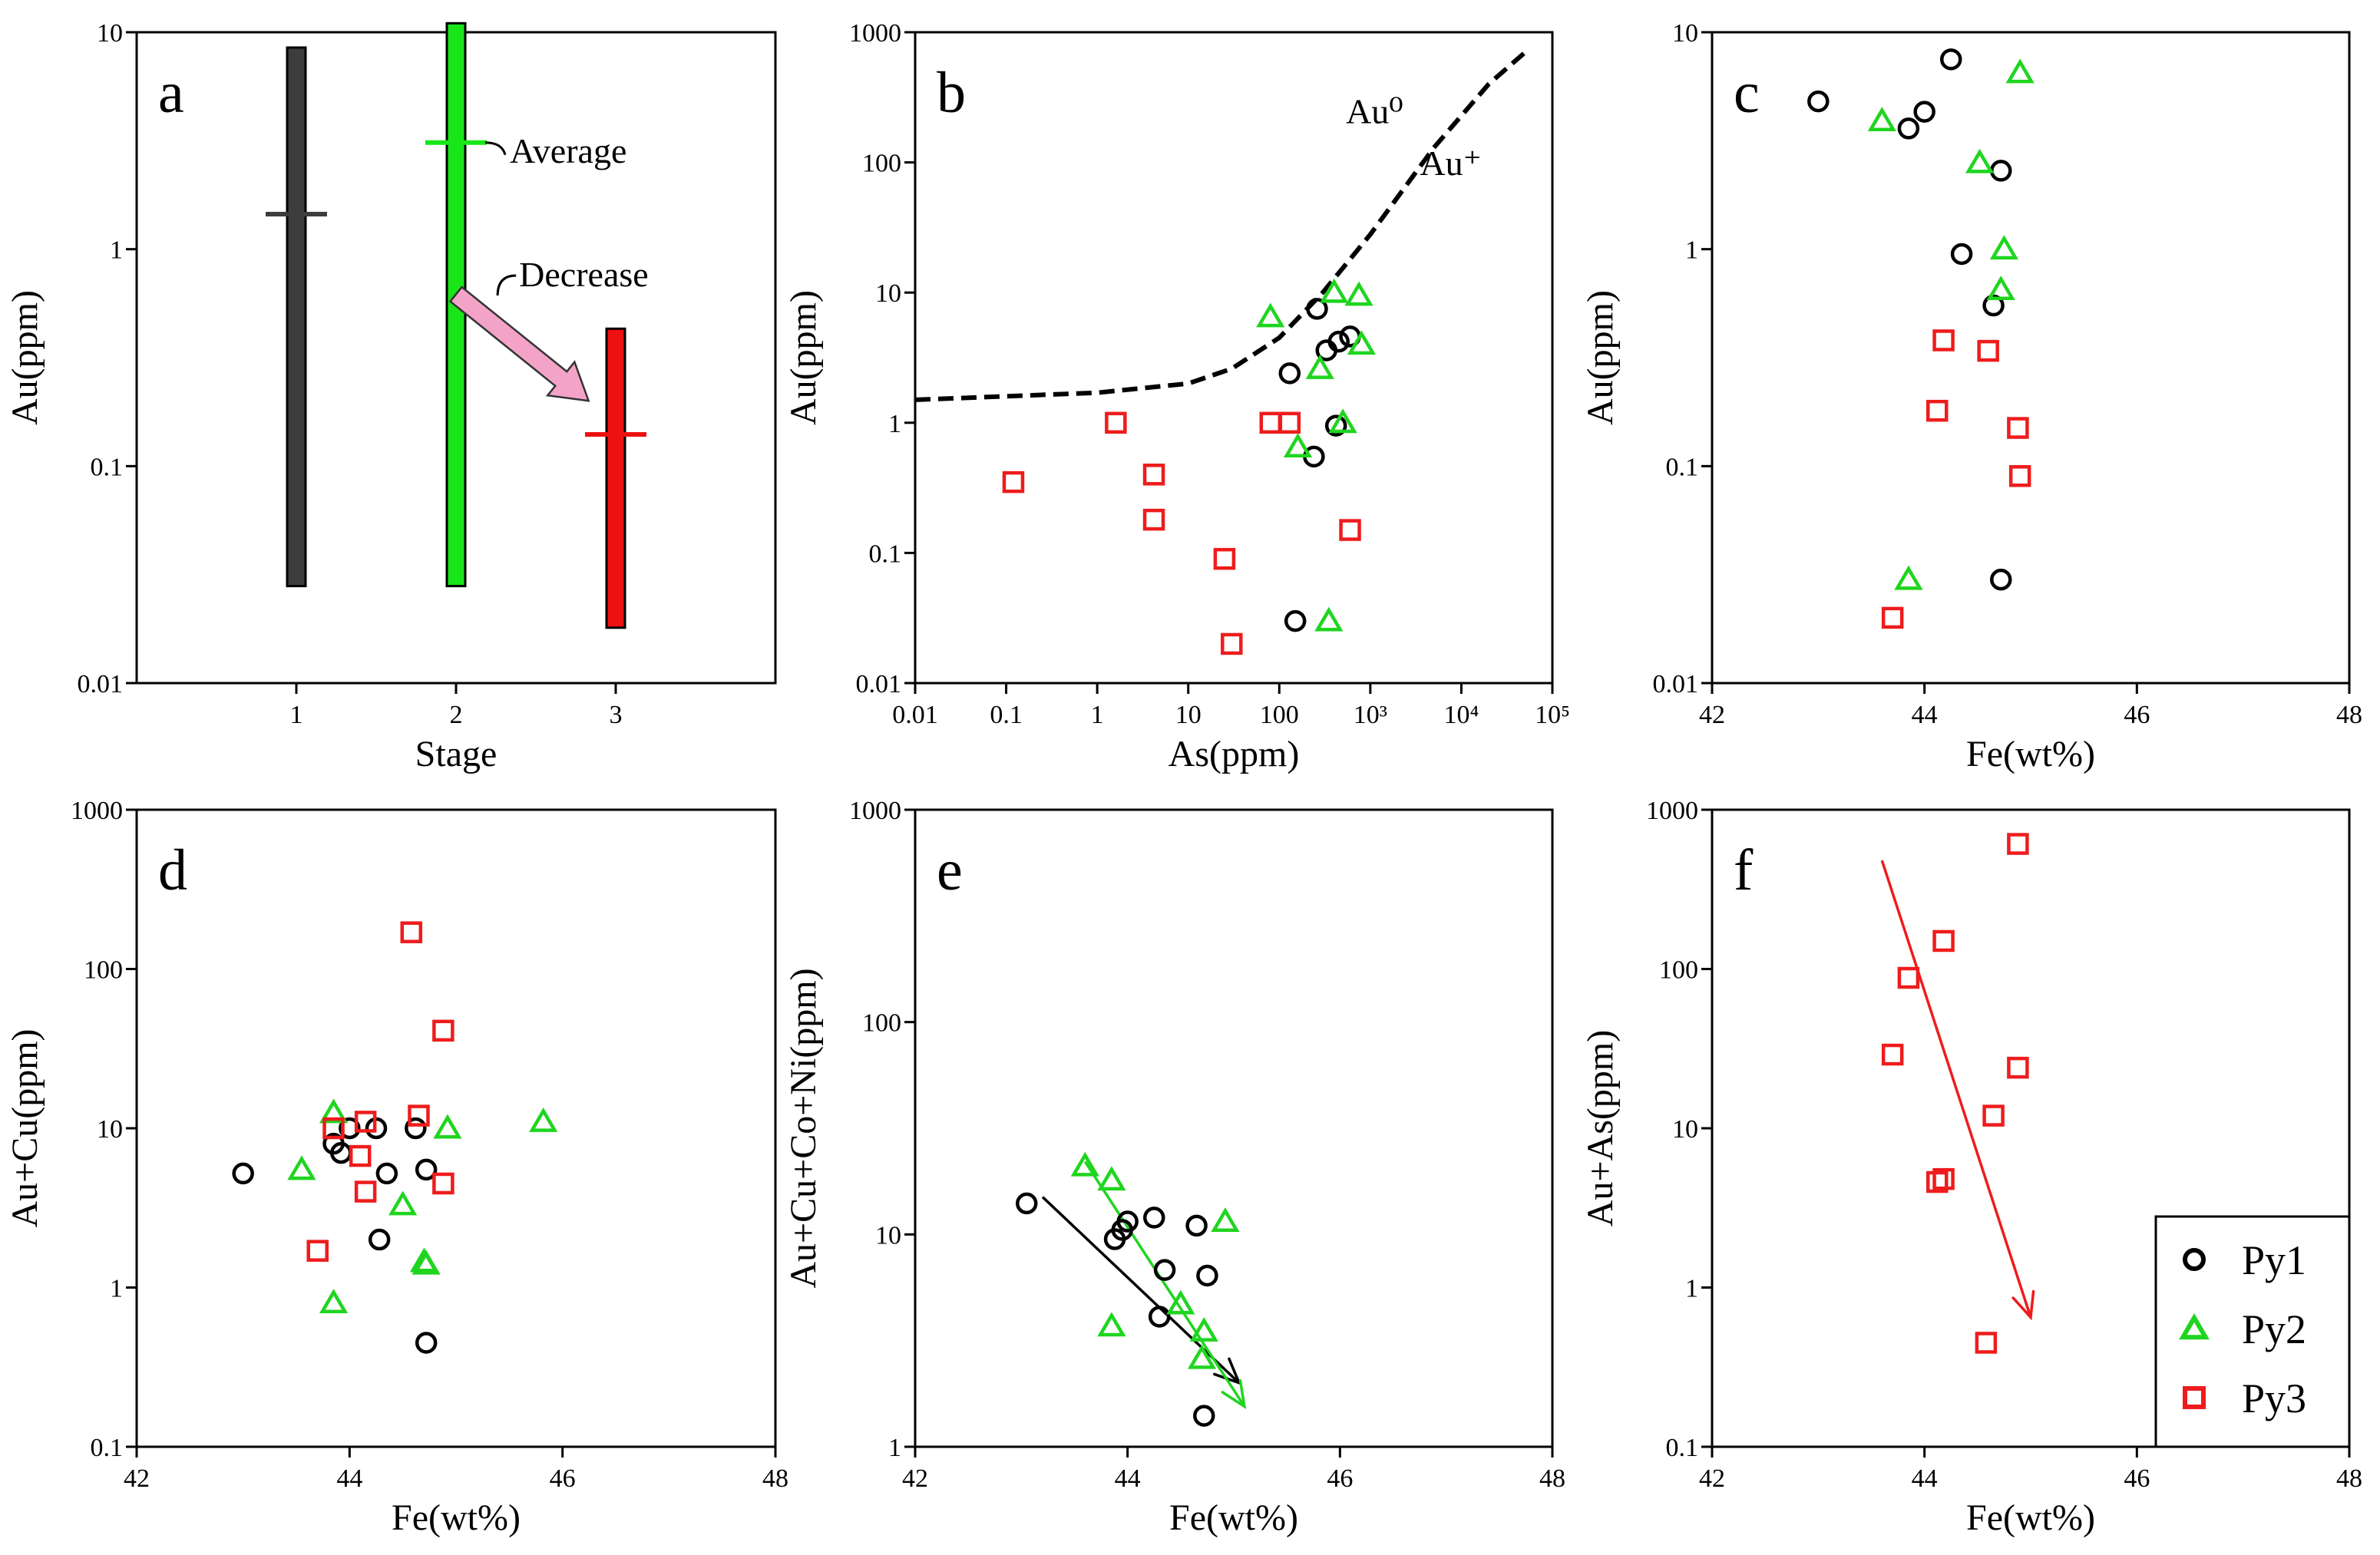 Image resolution: width=2380 pixels, height=1555 pixels. I want to click on decrease-annotation: Decrease, so click(584, 274).